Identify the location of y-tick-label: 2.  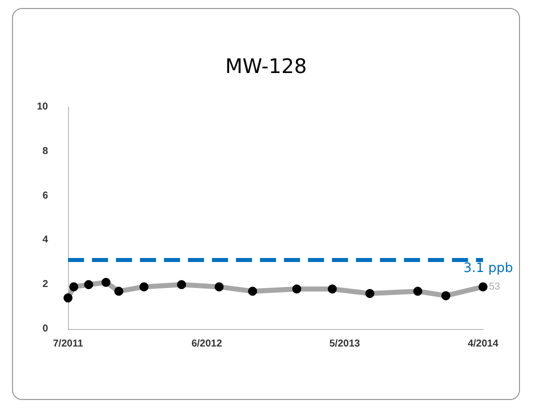
(45, 284).